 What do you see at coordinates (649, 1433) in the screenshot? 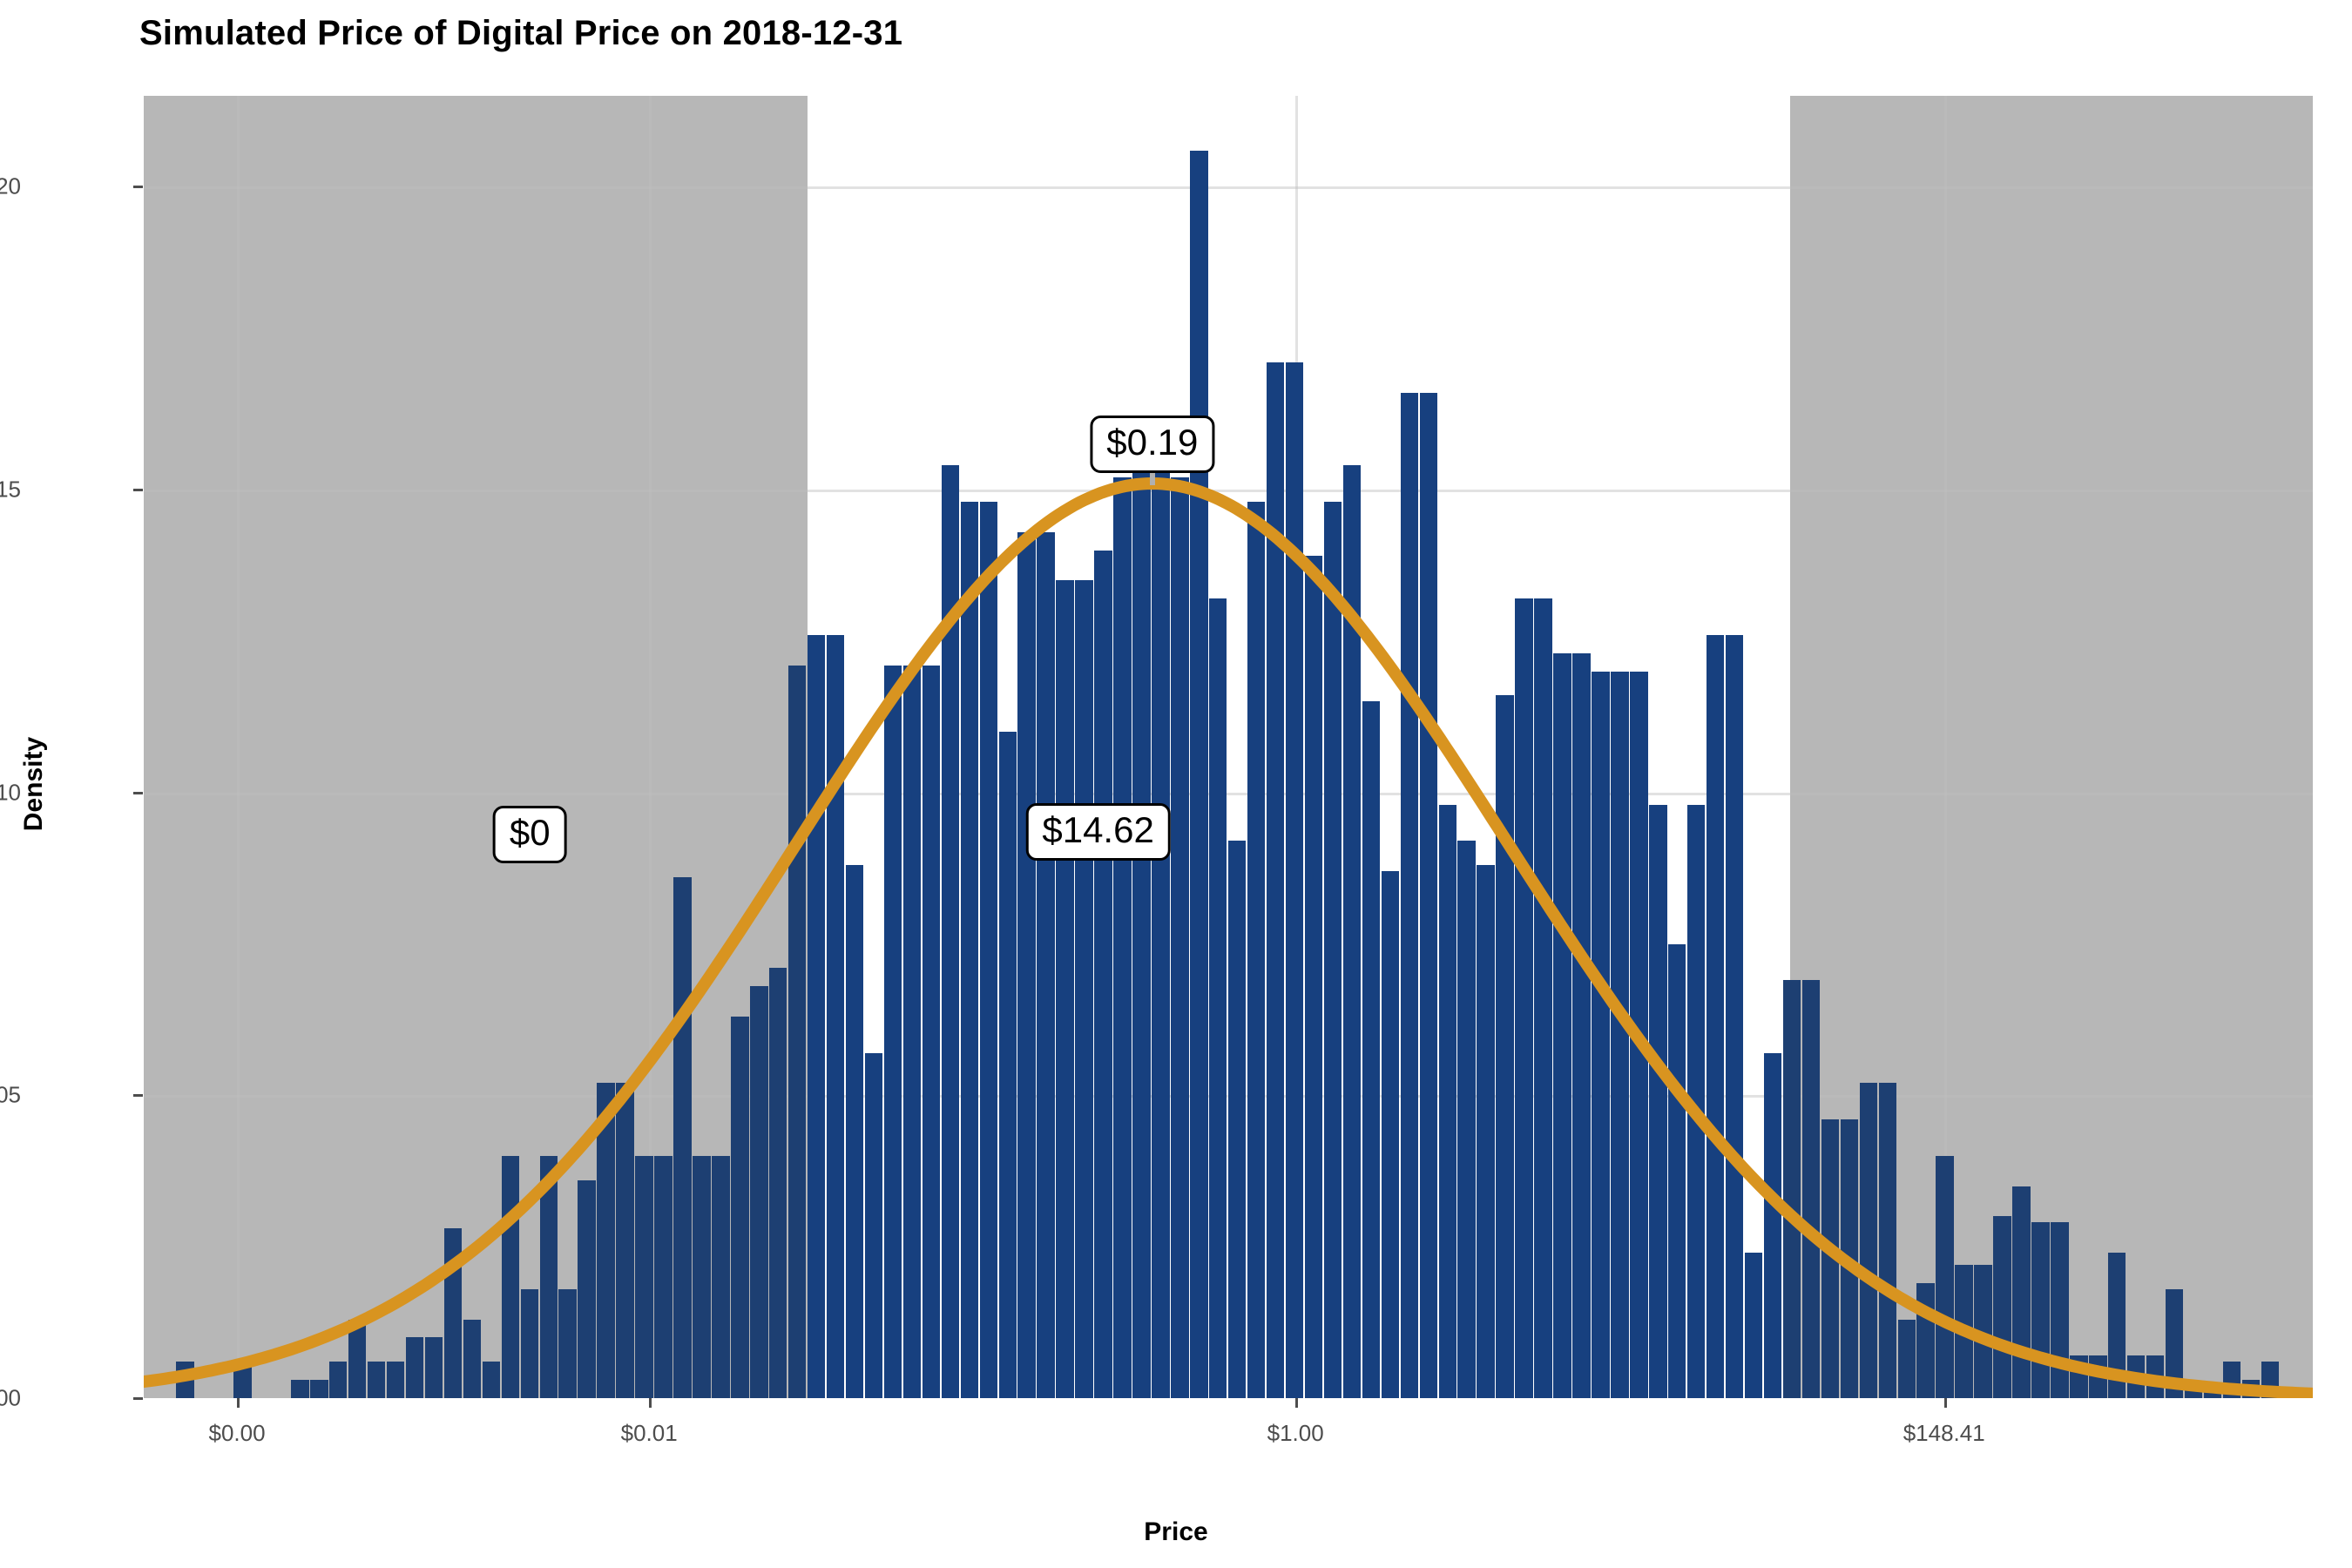
I see `x-tick-label: $0.01` at bounding box center [649, 1433].